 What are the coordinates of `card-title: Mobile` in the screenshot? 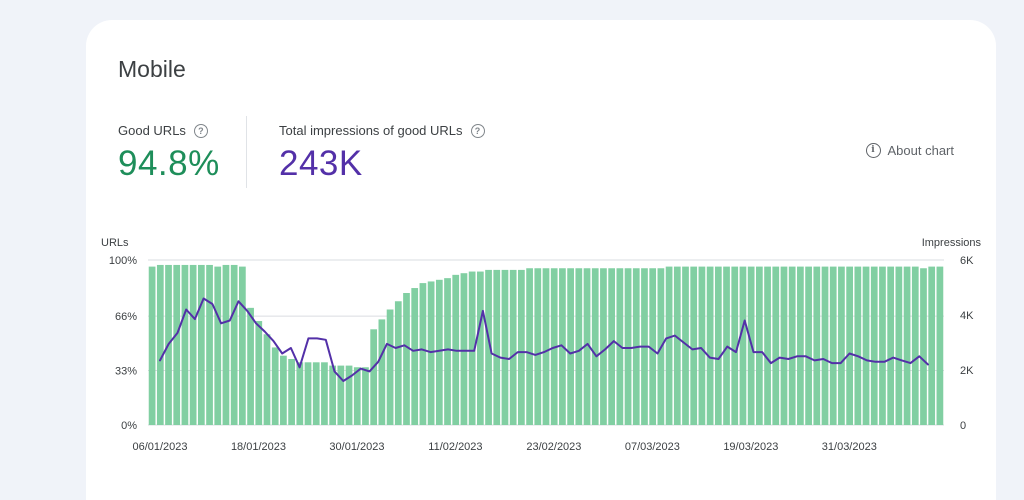 It's located at (152, 69).